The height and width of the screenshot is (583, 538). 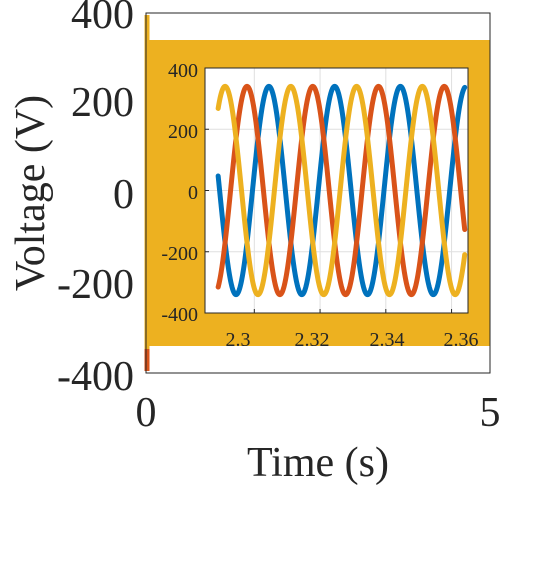 What do you see at coordinates (95, 377) in the screenshot?
I see `main-y-tick-label-neg400: -400` at bounding box center [95, 377].